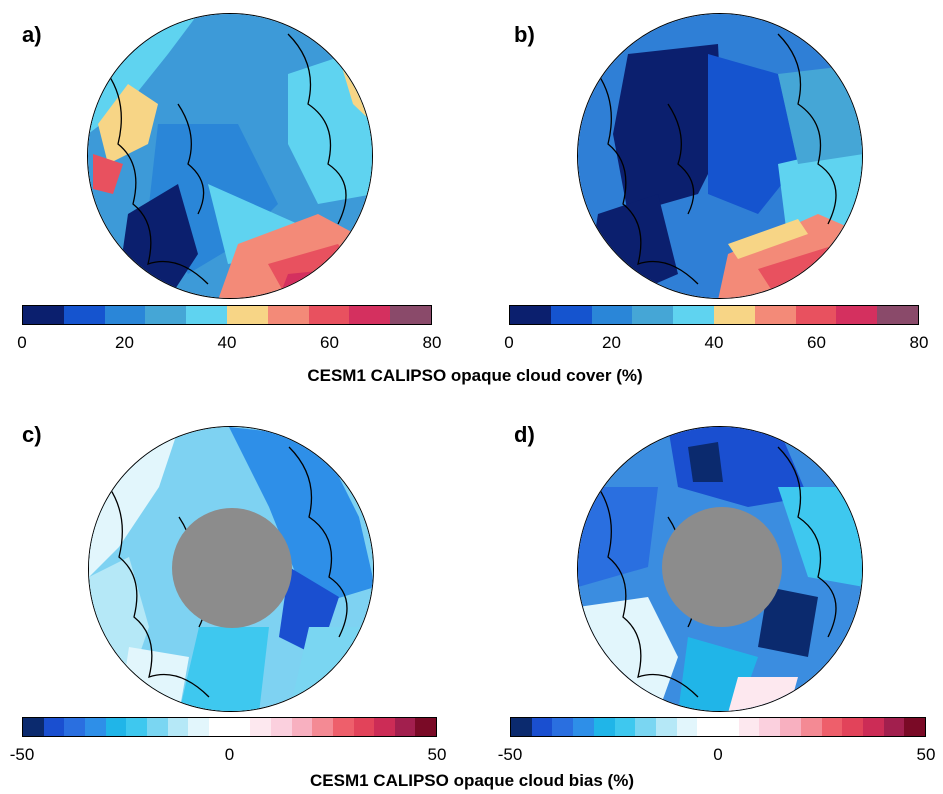  Describe the element at coordinates (475, 375) in the screenshot. I see `caption-cloud-cover: CESM1 CALIPSO opaque cloud cover (%)` at that location.